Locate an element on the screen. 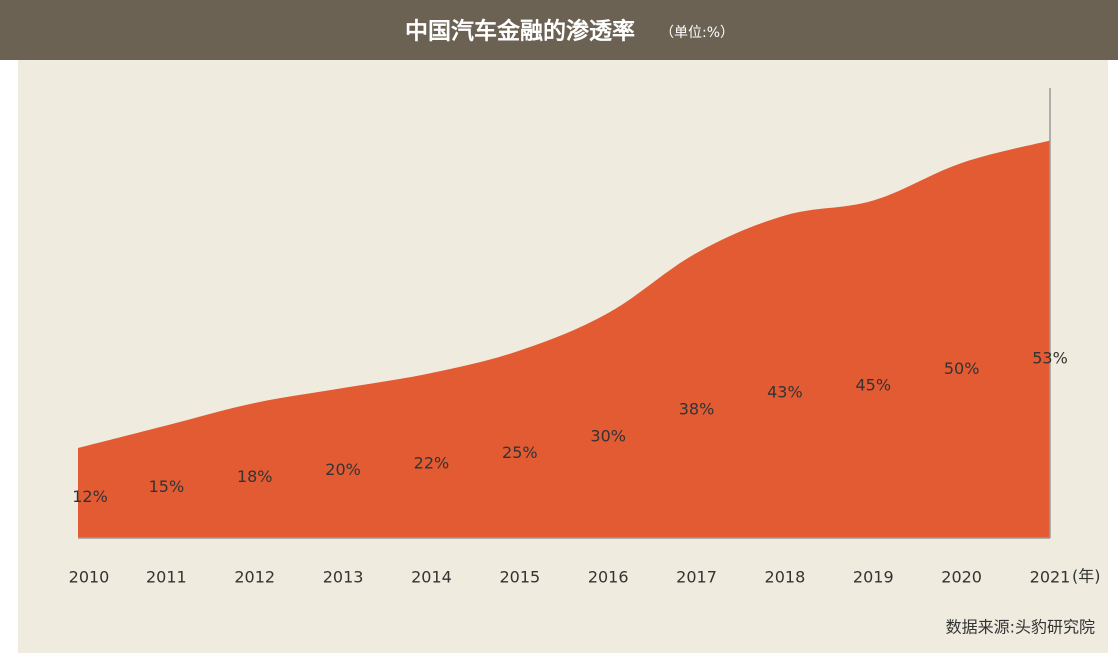 This screenshot has height=653, width=1118. x-tick-label: 2013 is located at coordinates (343, 577).